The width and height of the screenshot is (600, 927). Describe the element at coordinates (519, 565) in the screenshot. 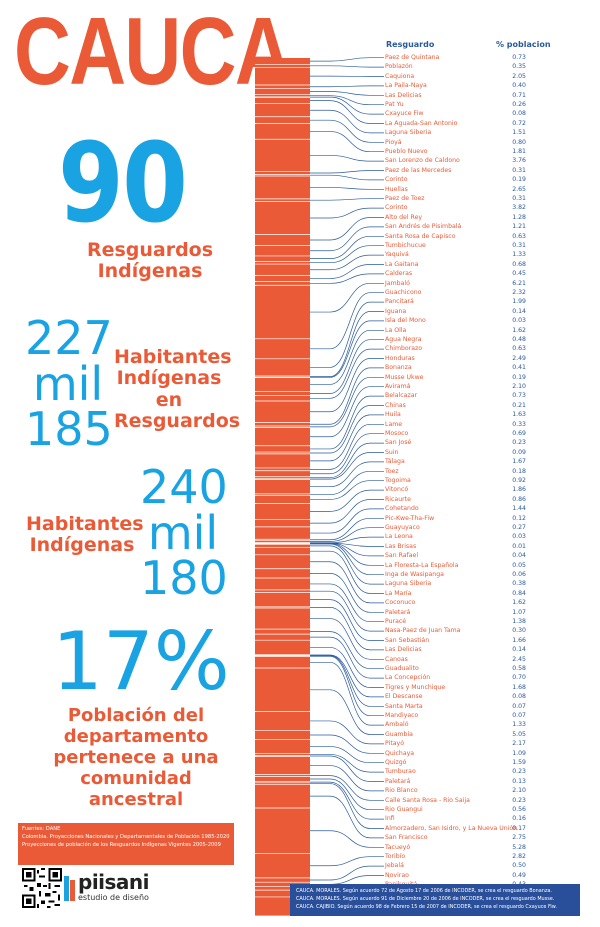

I see `resguardo-percent: 0.05` at that location.